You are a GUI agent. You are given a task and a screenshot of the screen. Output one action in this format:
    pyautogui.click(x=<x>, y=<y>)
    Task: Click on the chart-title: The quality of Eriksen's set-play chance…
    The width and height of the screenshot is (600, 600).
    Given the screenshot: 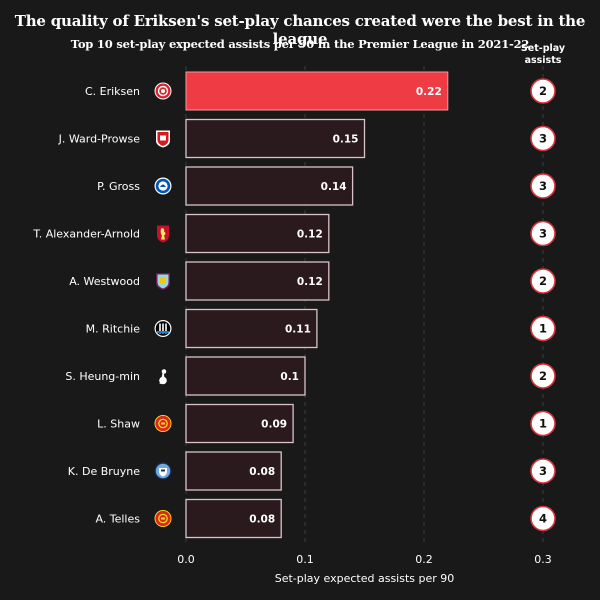 What is the action you would take?
    pyautogui.click(x=300, y=30)
    